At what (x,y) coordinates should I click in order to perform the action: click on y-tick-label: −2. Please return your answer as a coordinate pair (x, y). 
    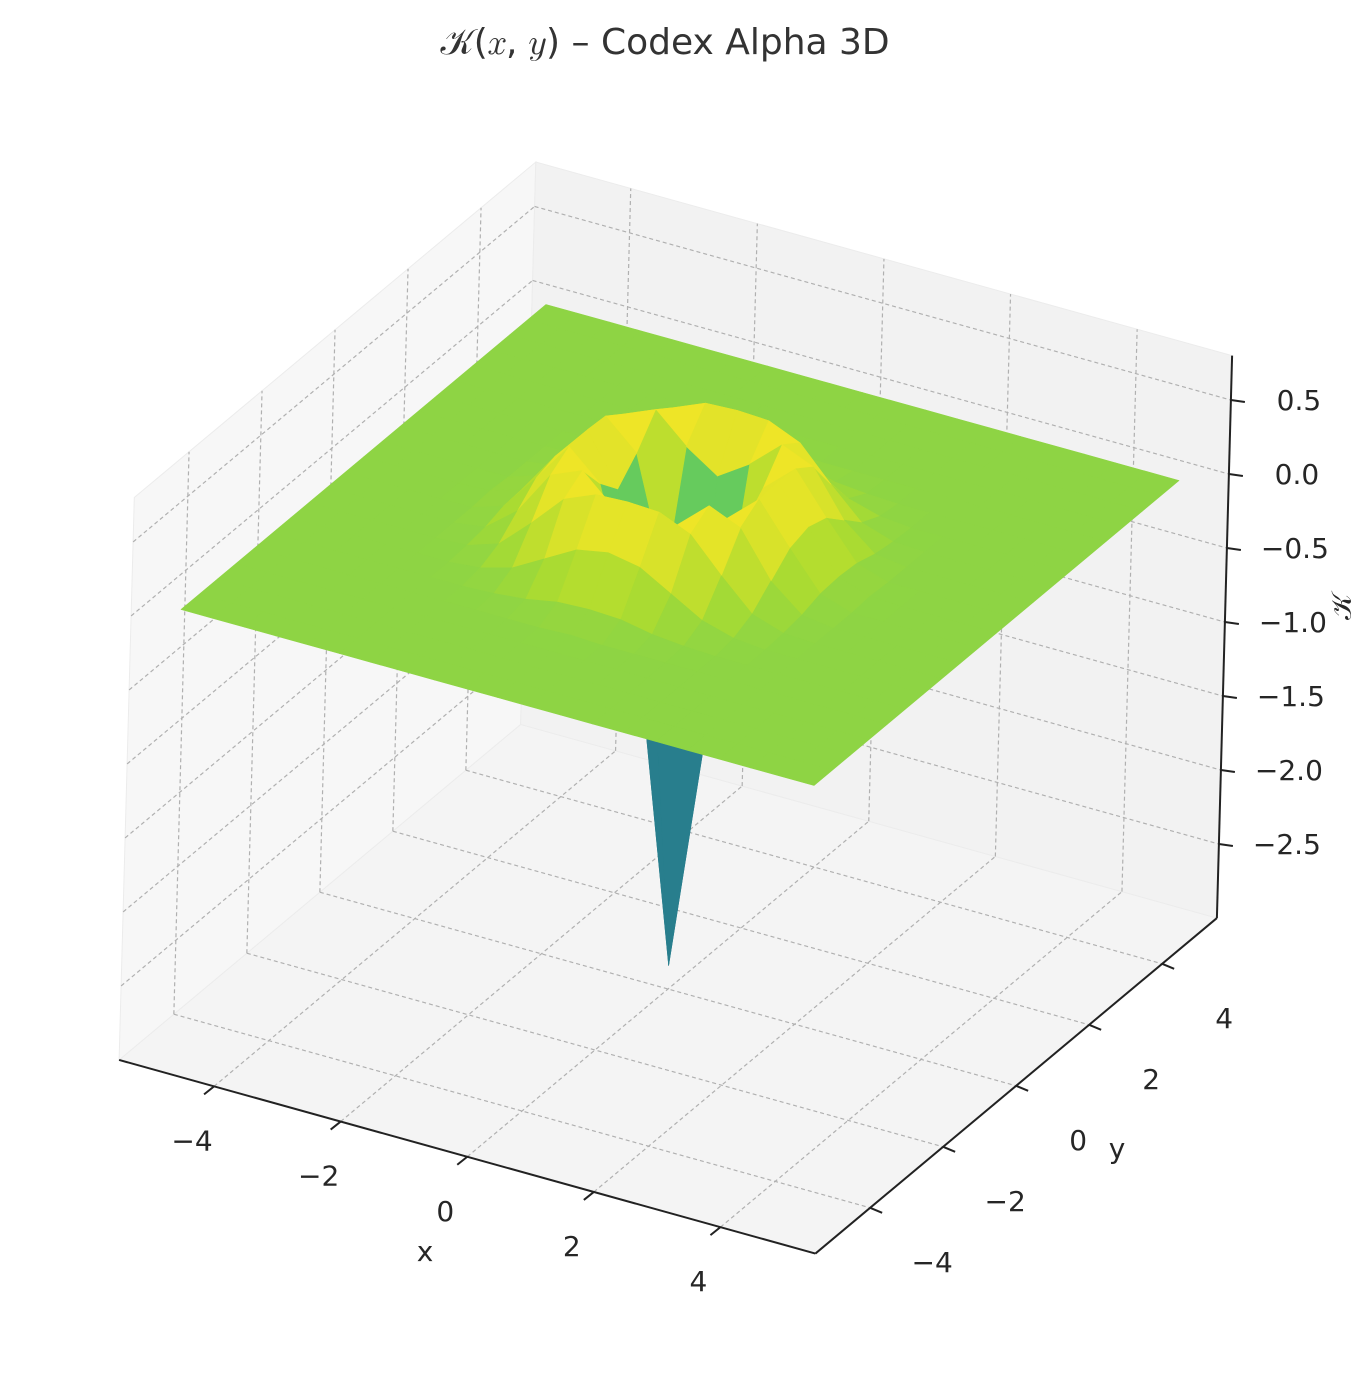
    Looking at the image, I should click on (1005, 1201).